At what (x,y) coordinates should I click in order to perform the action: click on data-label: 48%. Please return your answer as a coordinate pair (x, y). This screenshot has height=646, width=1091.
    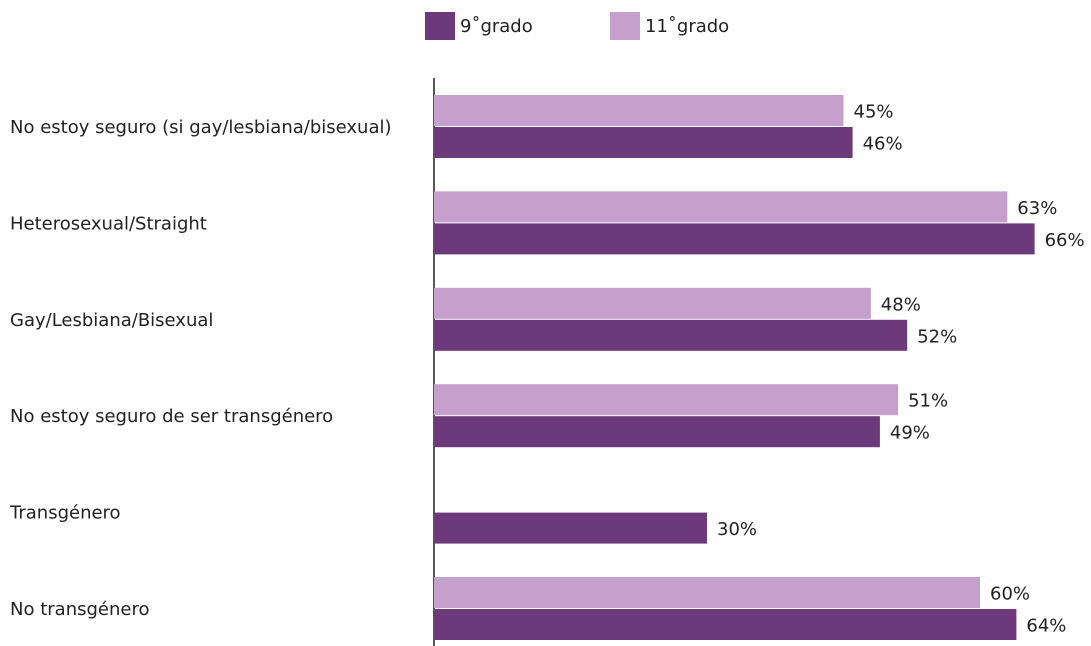
    Looking at the image, I should click on (901, 304).